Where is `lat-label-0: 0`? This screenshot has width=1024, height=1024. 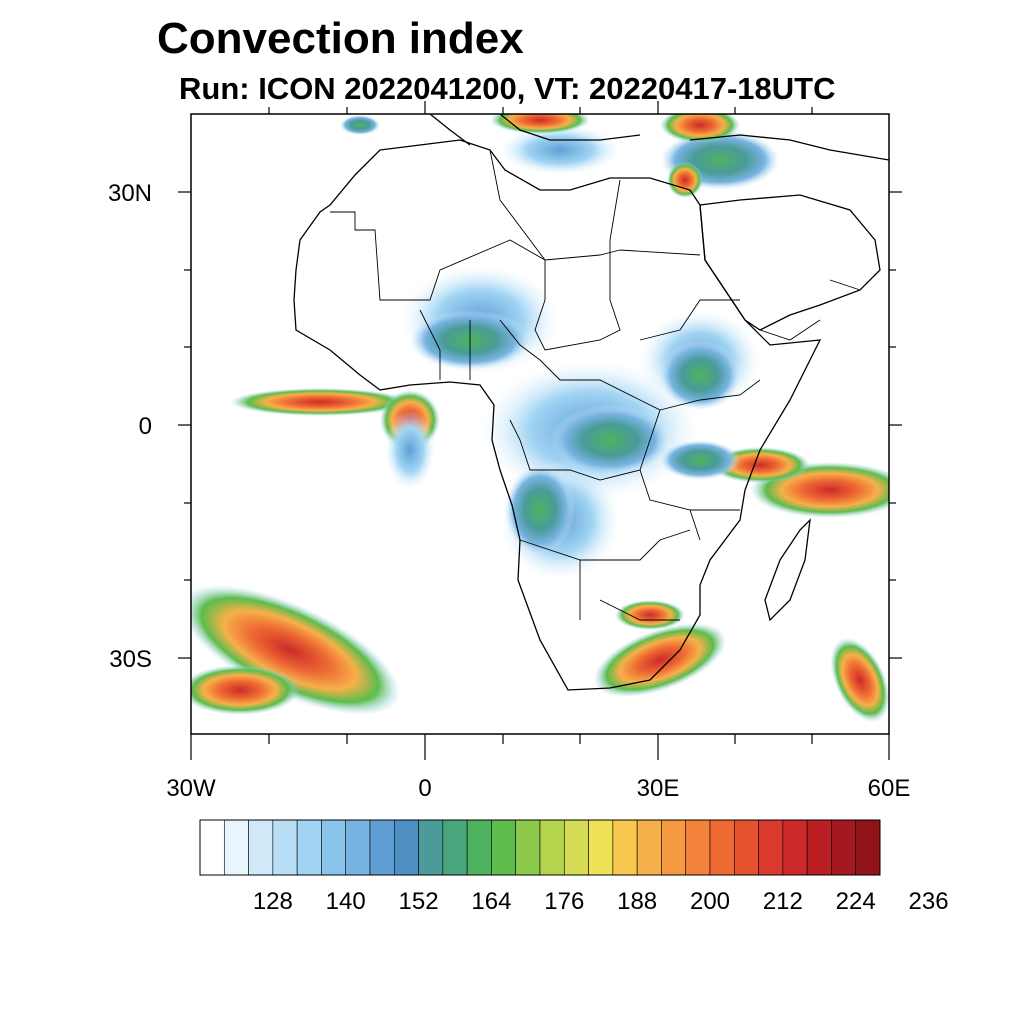 lat-label-0: 0 is located at coordinates (145, 426).